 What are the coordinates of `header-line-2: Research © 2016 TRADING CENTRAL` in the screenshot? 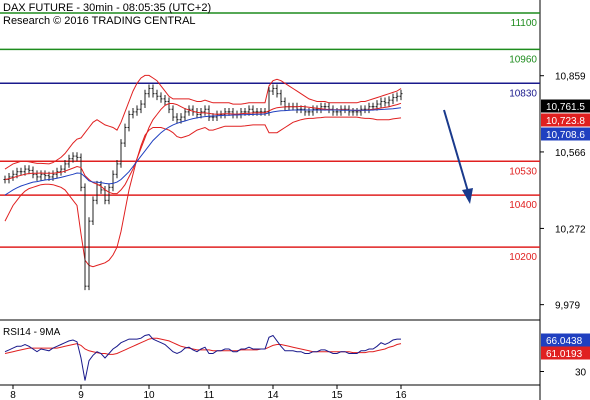 It's located at (99, 21).